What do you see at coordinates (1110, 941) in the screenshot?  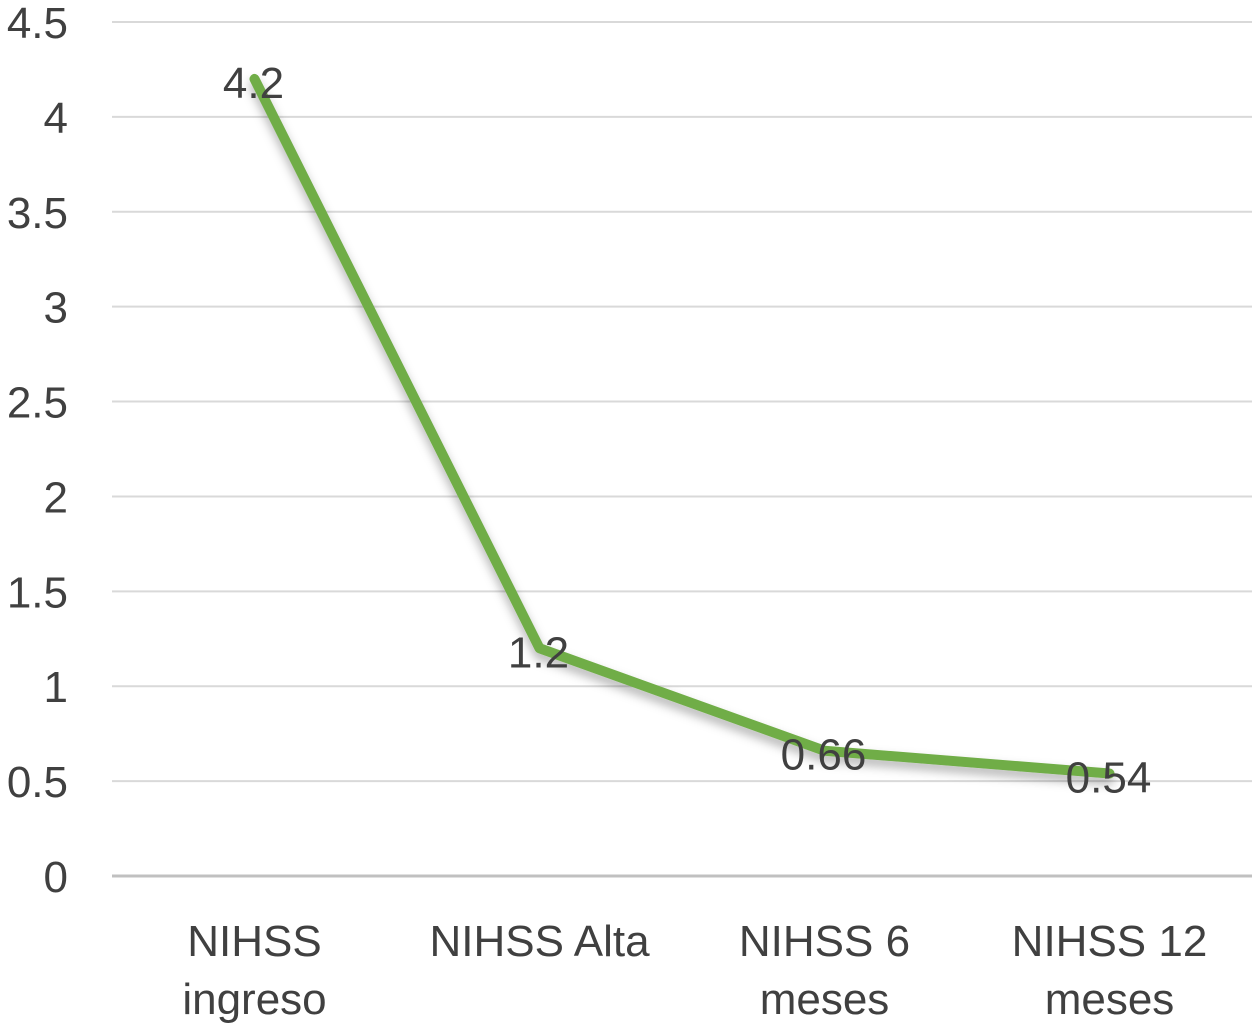 I see `x-category-label: NIHSS 12` at bounding box center [1110, 941].